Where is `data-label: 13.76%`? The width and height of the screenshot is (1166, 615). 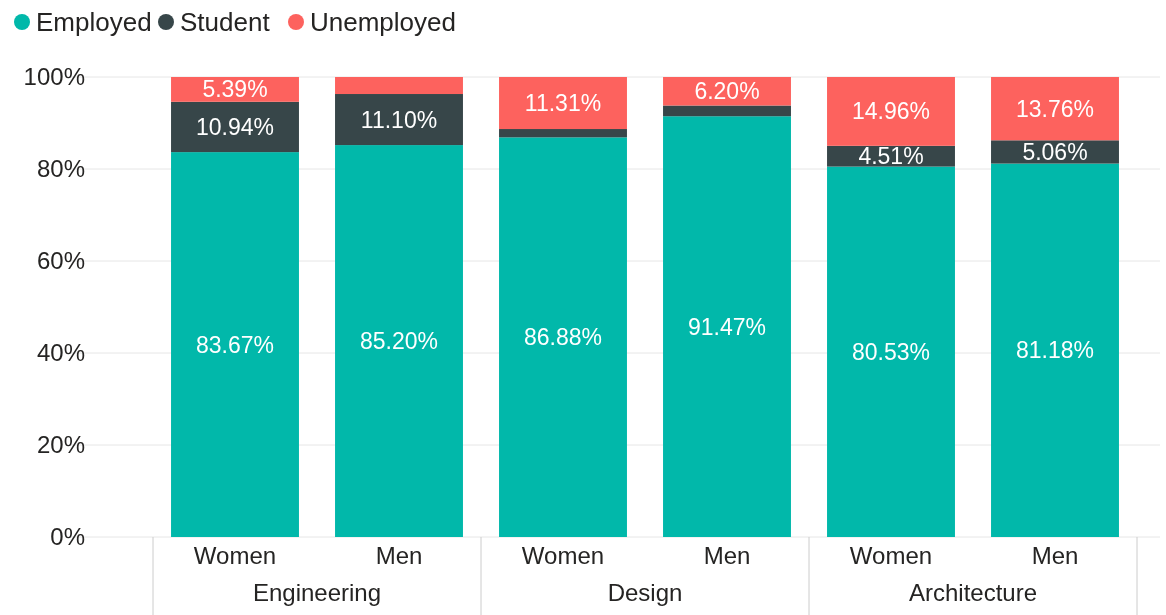 data-label: 13.76% is located at coordinates (1055, 108).